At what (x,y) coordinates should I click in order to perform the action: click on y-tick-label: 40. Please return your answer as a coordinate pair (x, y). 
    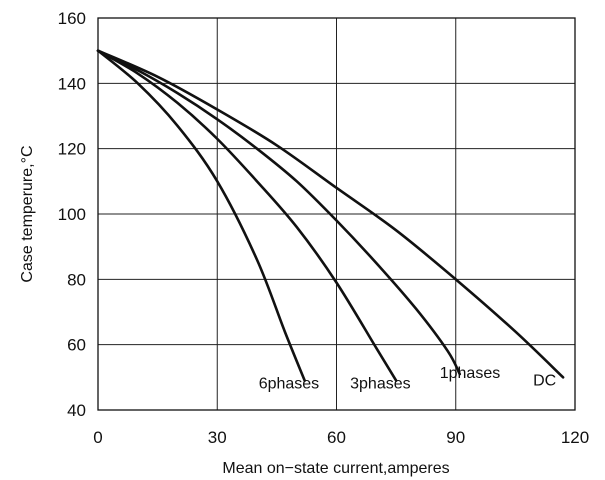
    Looking at the image, I should click on (76, 410).